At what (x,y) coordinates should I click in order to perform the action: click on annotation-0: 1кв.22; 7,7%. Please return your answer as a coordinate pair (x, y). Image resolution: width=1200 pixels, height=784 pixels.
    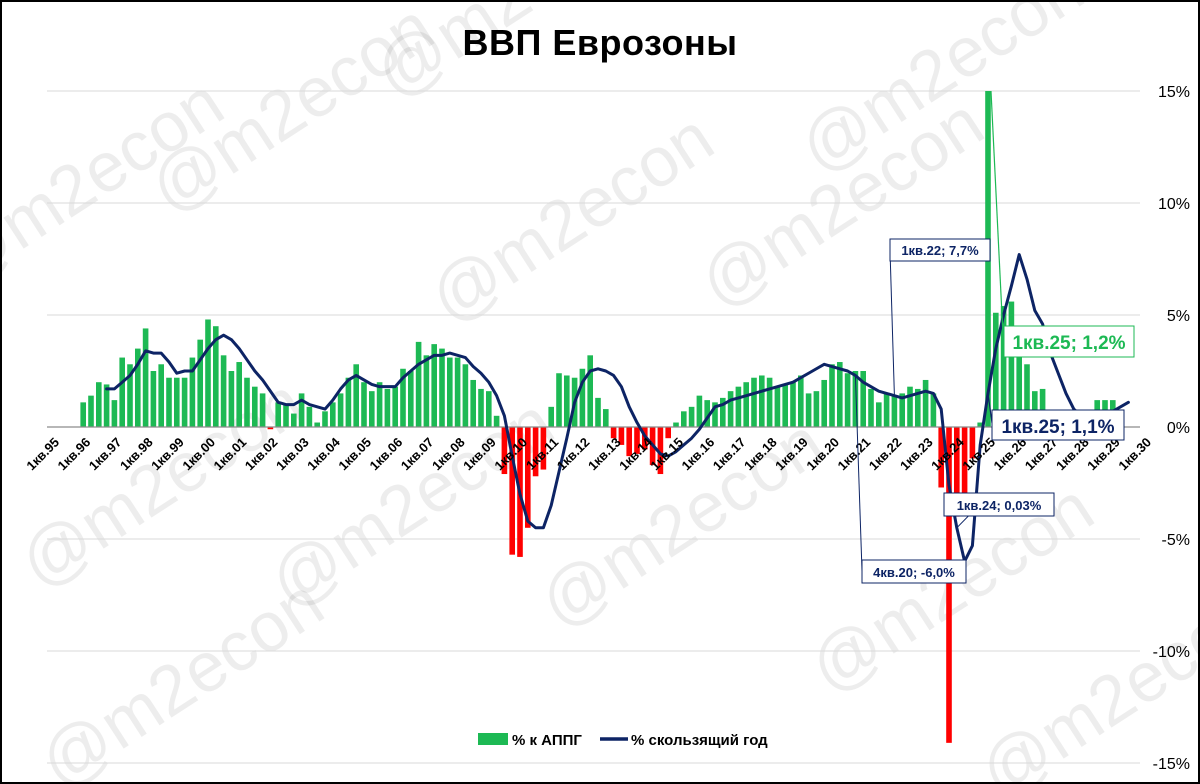
    Looking at the image, I should click on (940, 250).